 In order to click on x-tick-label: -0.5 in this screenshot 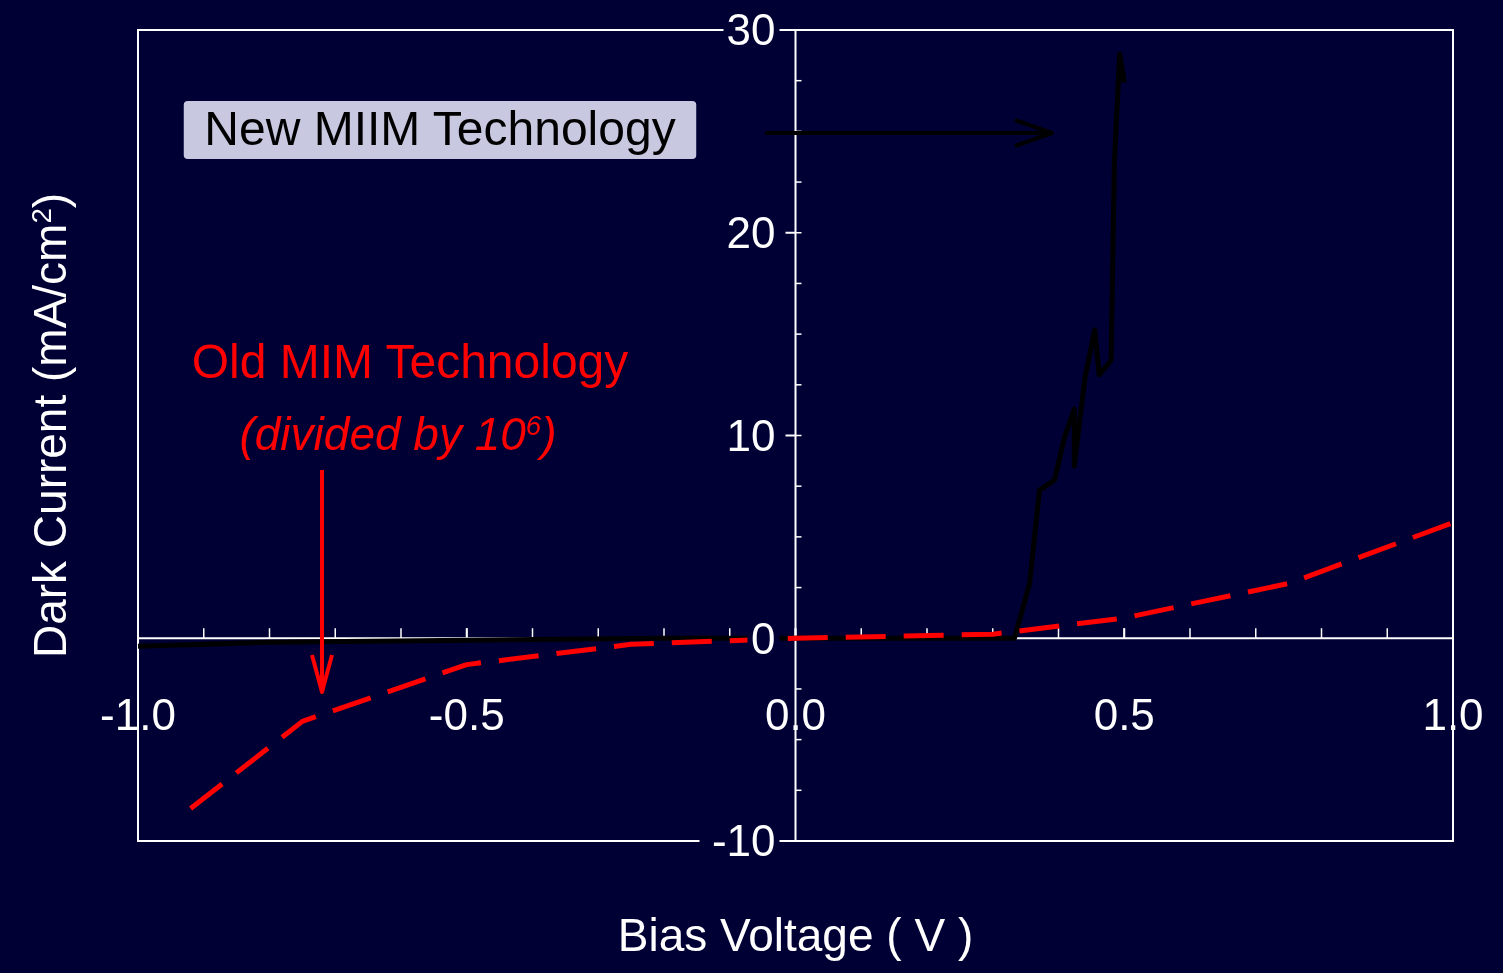, I will do `click(466, 715)`.